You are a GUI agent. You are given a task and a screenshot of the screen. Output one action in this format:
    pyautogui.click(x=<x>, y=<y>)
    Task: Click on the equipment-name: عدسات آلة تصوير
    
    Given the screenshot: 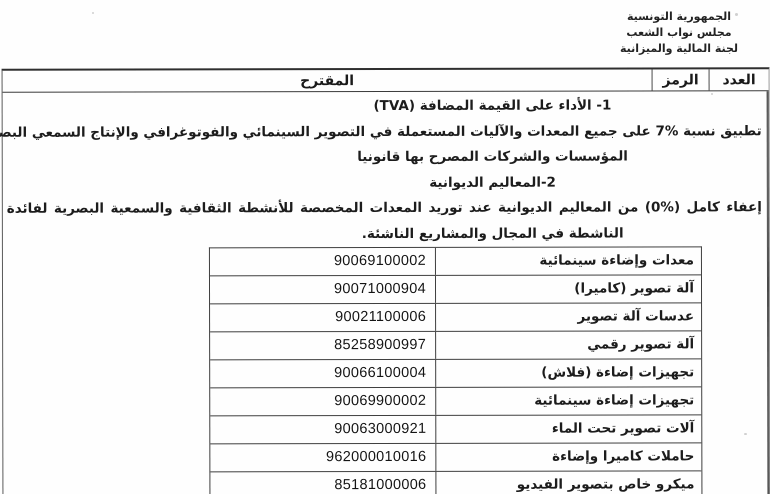 What is the action you would take?
    pyautogui.click(x=568, y=317)
    